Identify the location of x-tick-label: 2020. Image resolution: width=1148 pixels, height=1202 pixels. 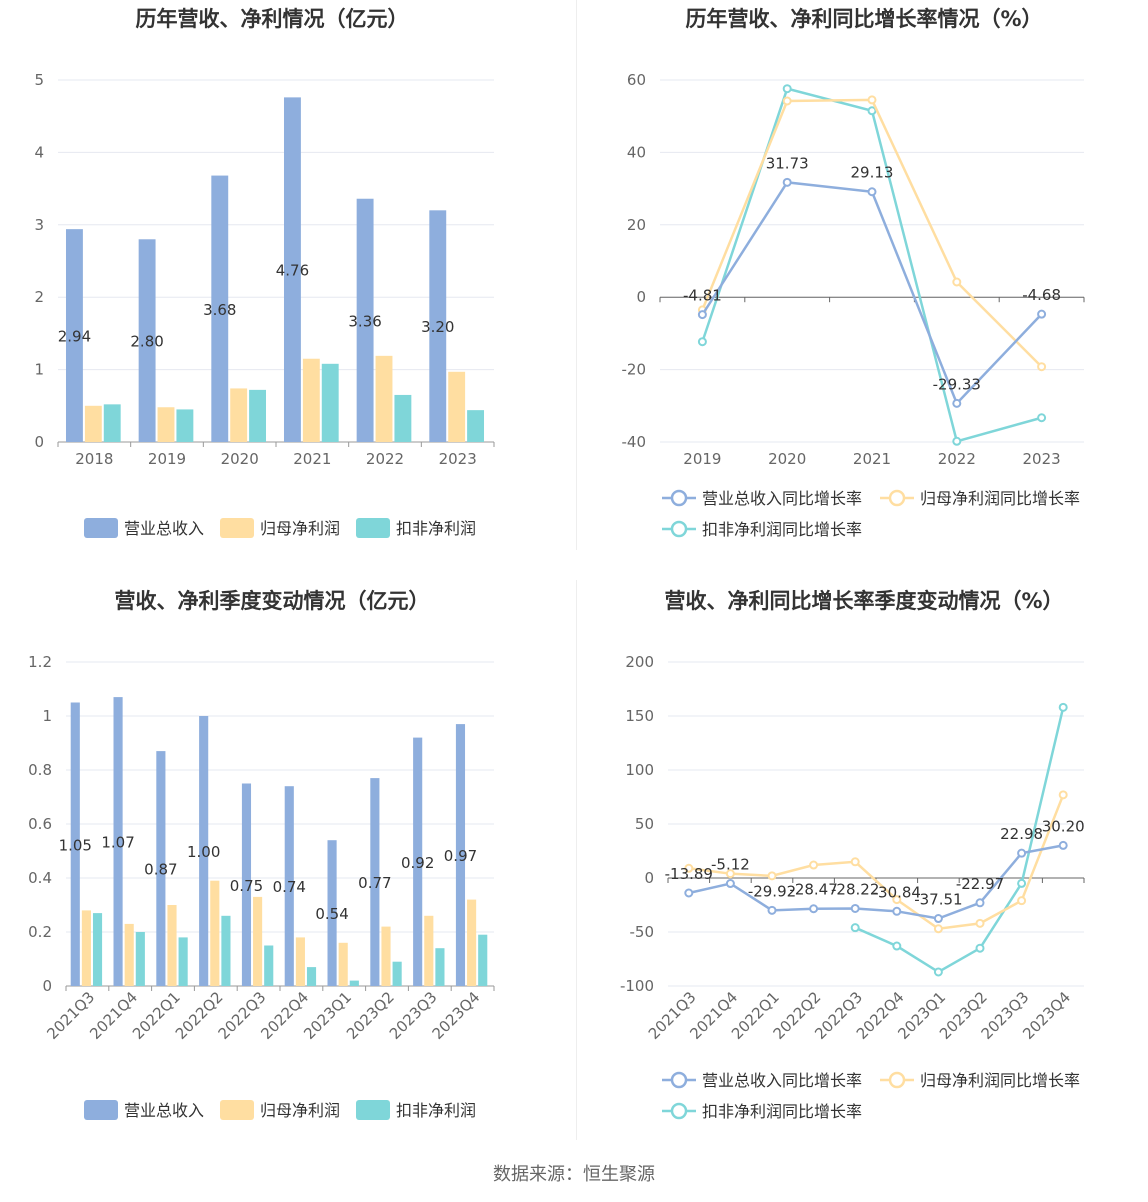
(787, 459).